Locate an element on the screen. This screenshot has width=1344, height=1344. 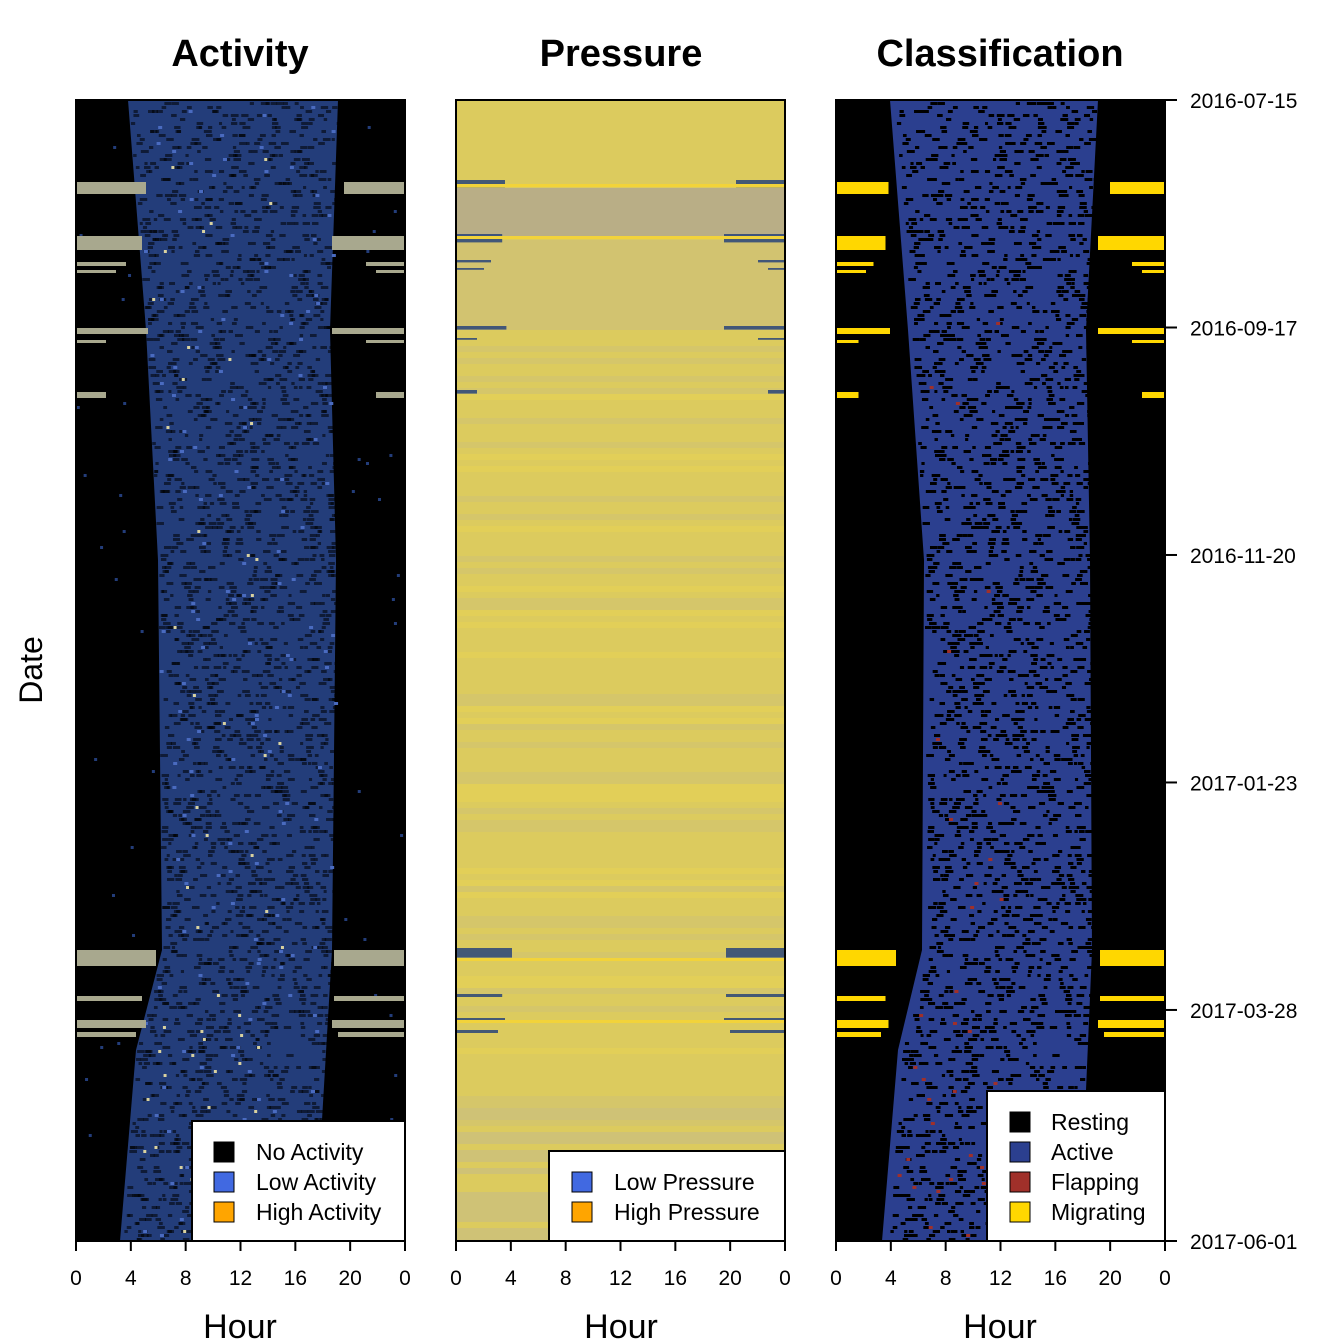
pressure-low-left is located at coordinates (480, 184).